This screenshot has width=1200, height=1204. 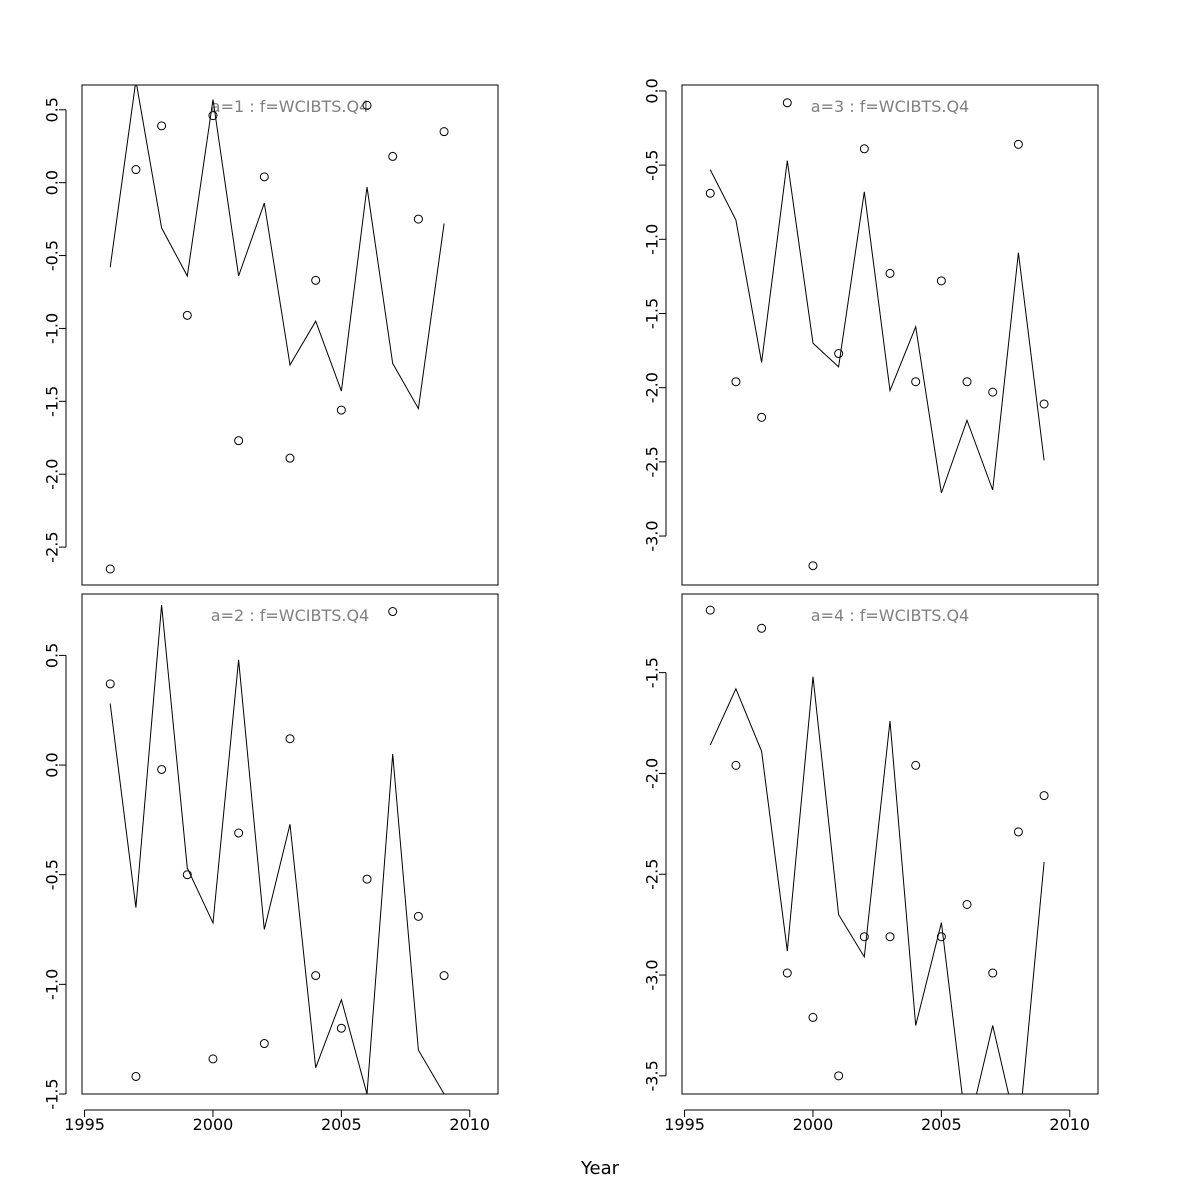 What do you see at coordinates (652, 1075) in the screenshot?
I see `y-tick-label: -3.5` at bounding box center [652, 1075].